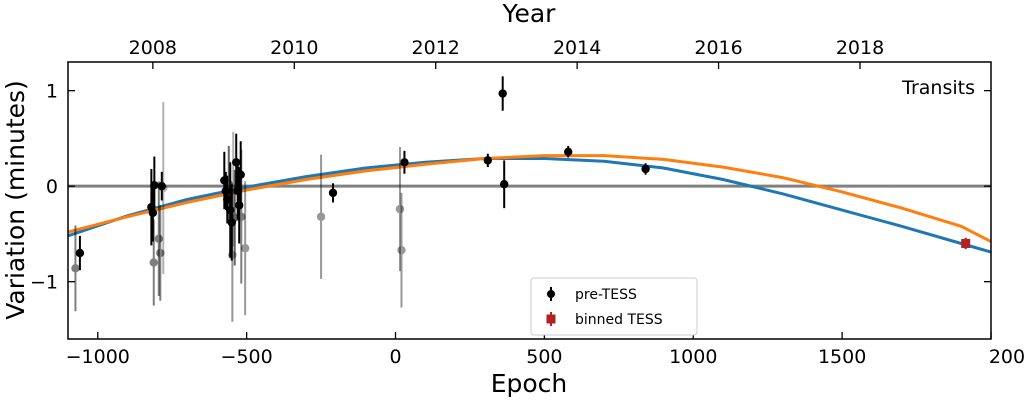 Image resolution: width=1024 pixels, height=406 pixels. Describe the element at coordinates (693, 357) in the screenshot. I see `x-tick-label: 1000` at that location.